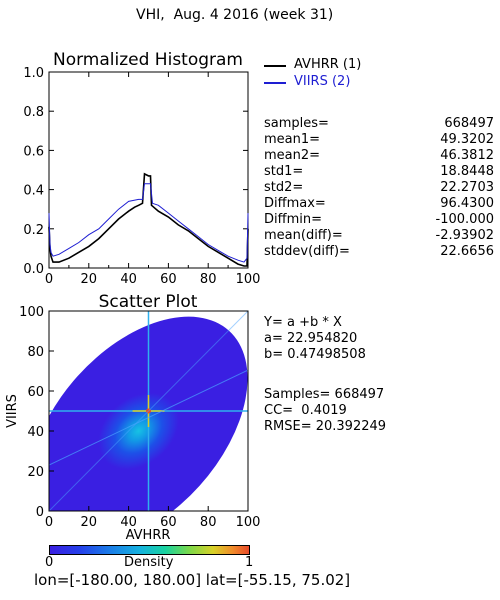 The image size is (500, 600). Describe the element at coordinates (208, 279) in the screenshot. I see `hist-x-tick-label: 80` at that location.